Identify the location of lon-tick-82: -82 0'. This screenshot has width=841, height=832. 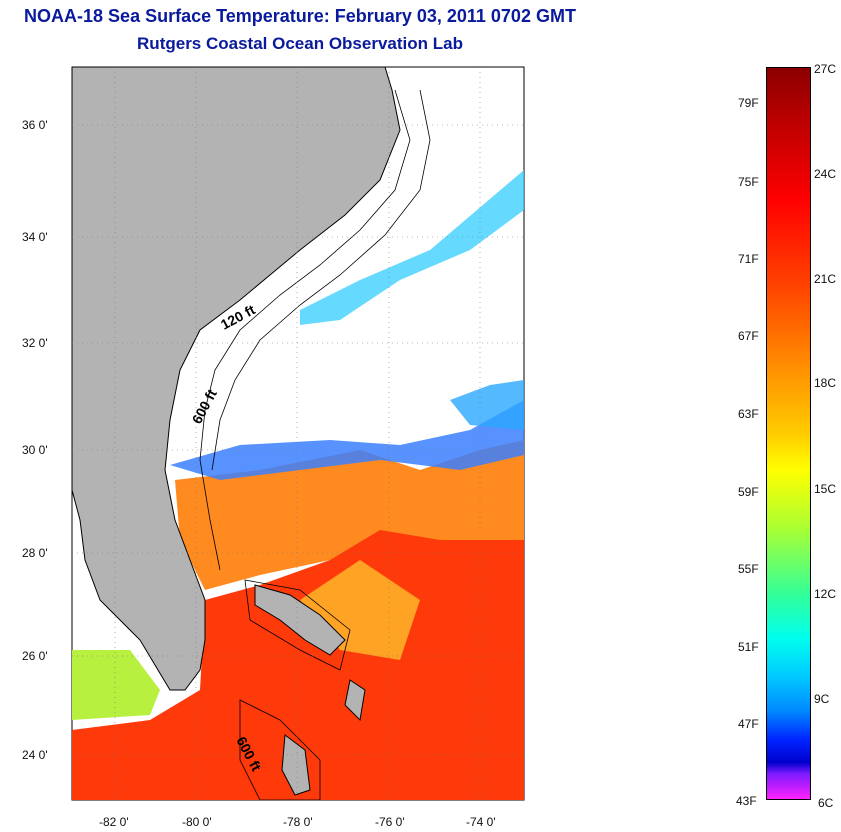
(114, 822).